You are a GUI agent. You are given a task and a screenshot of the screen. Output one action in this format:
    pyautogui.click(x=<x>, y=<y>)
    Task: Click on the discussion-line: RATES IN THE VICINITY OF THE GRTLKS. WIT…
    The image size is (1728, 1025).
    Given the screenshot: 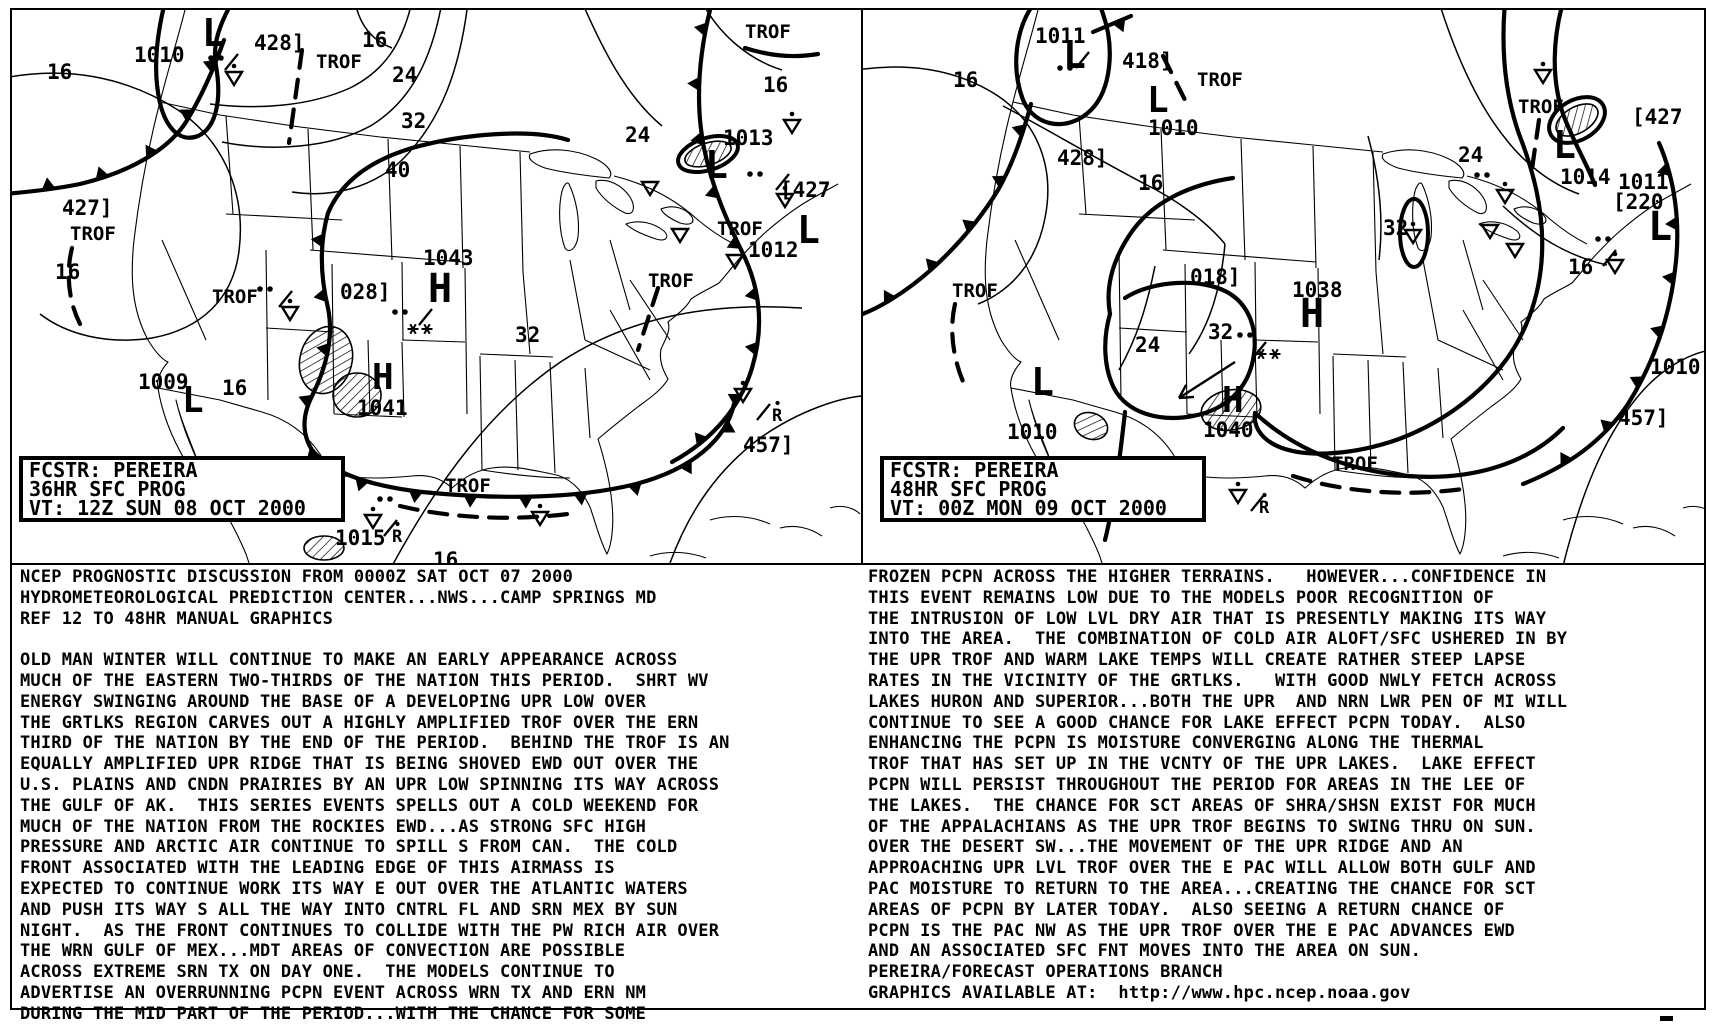 What is the action you would take?
    pyautogui.click(x=1212, y=680)
    